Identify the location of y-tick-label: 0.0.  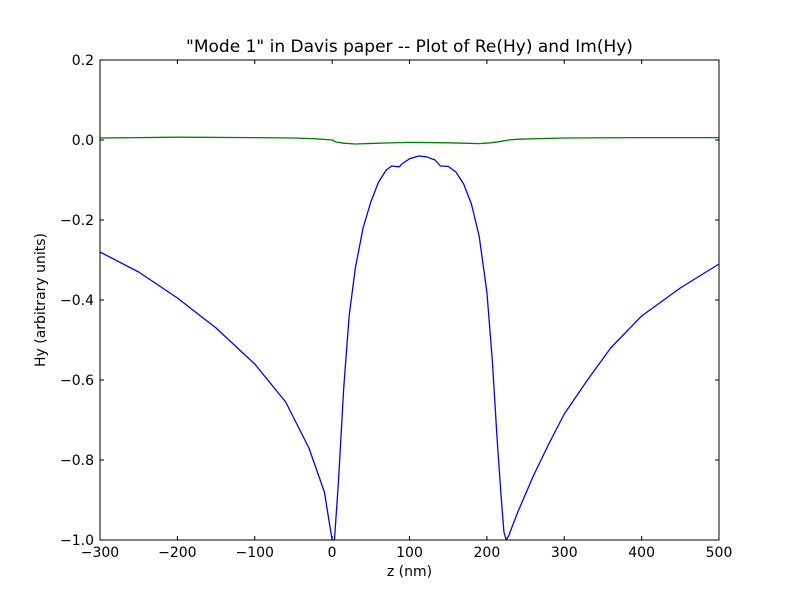
(83, 141).